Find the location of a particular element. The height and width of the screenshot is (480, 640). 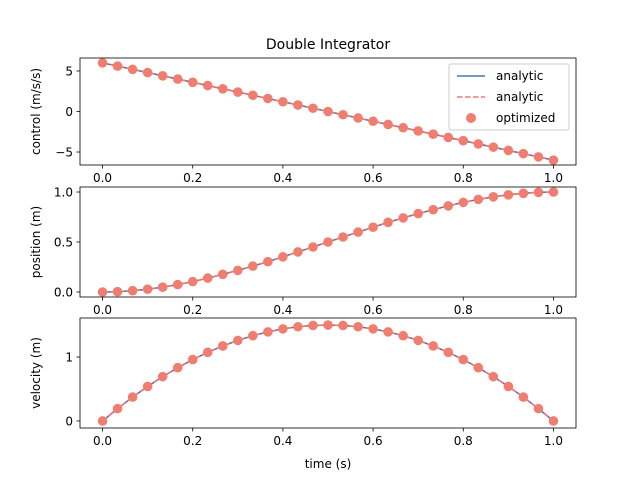

legend-box is located at coordinates (509, 97).